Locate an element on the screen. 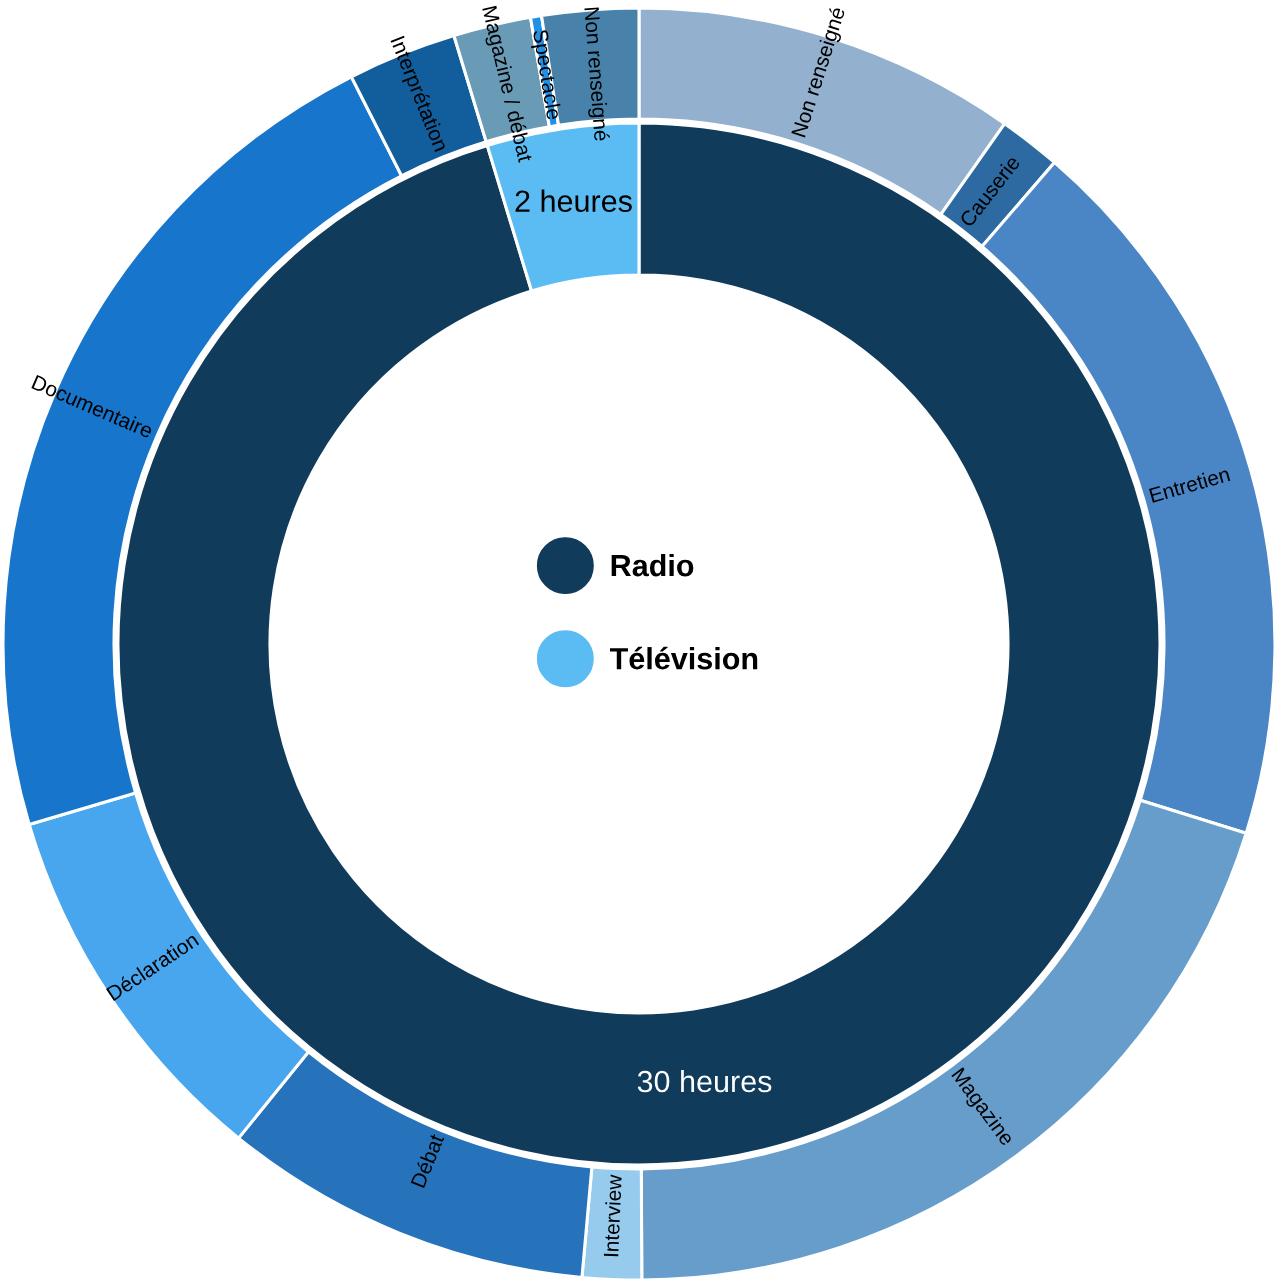  legend-label: Télévision is located at coordinates (683, 658).